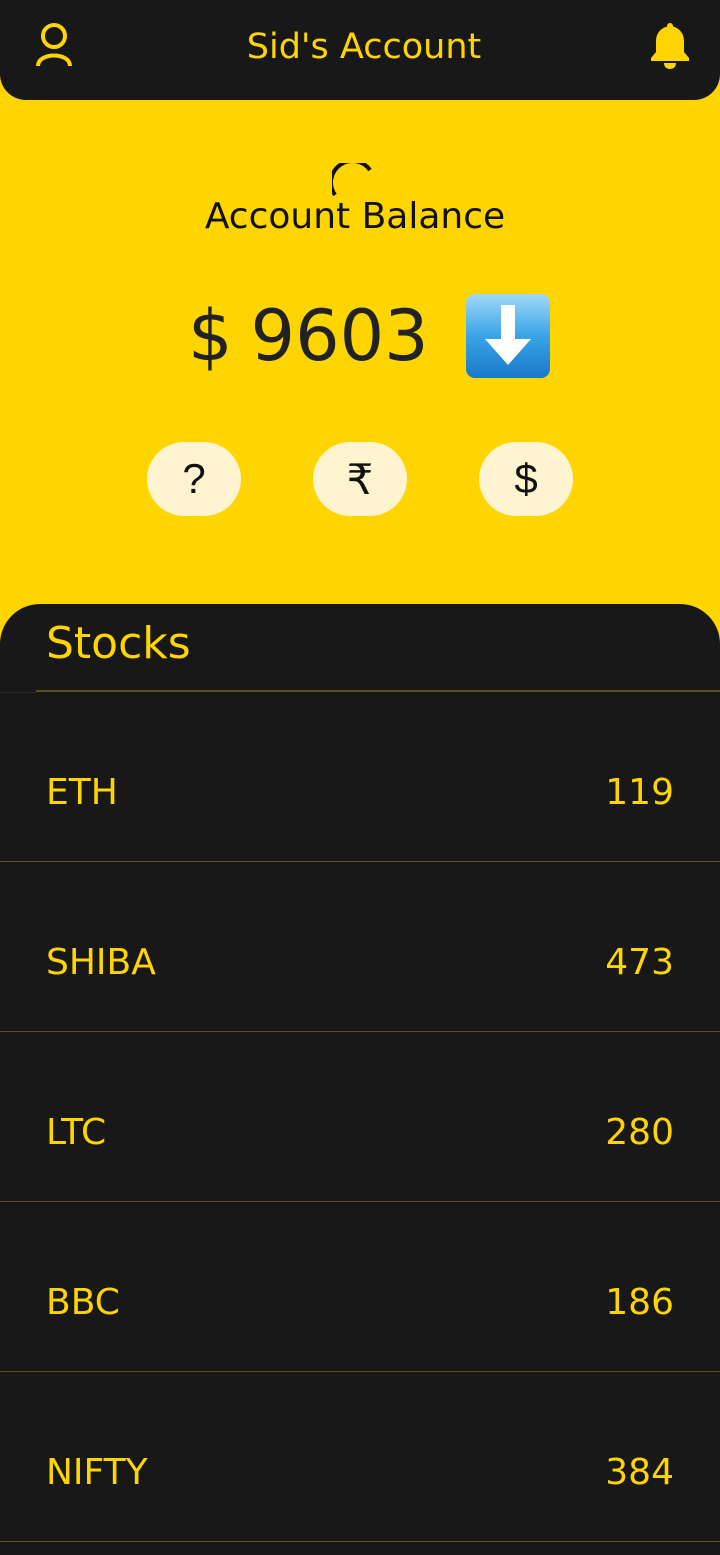 The height and width of the screenshot is (1555, 720). I want to click on balance-label: Account Balance, so click(355, 216).